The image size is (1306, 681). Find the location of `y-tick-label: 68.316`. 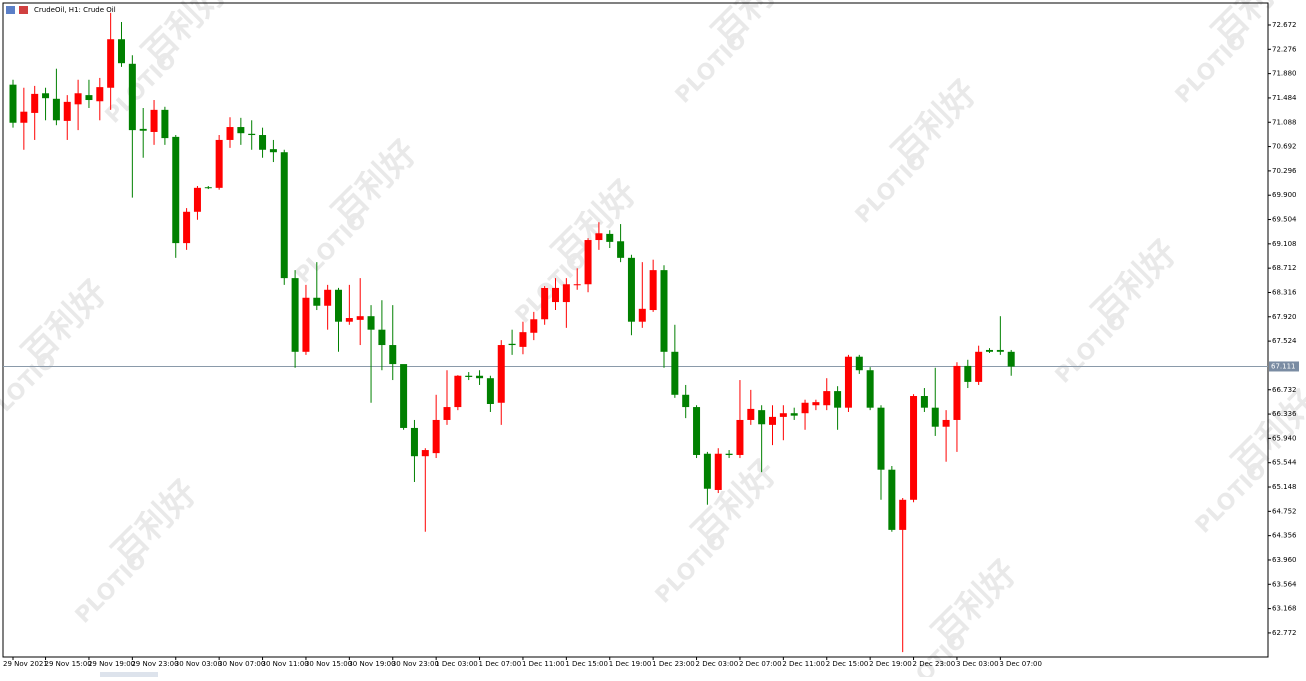

y-tick-label: 68.316 is located at coordinates (1284, 292).